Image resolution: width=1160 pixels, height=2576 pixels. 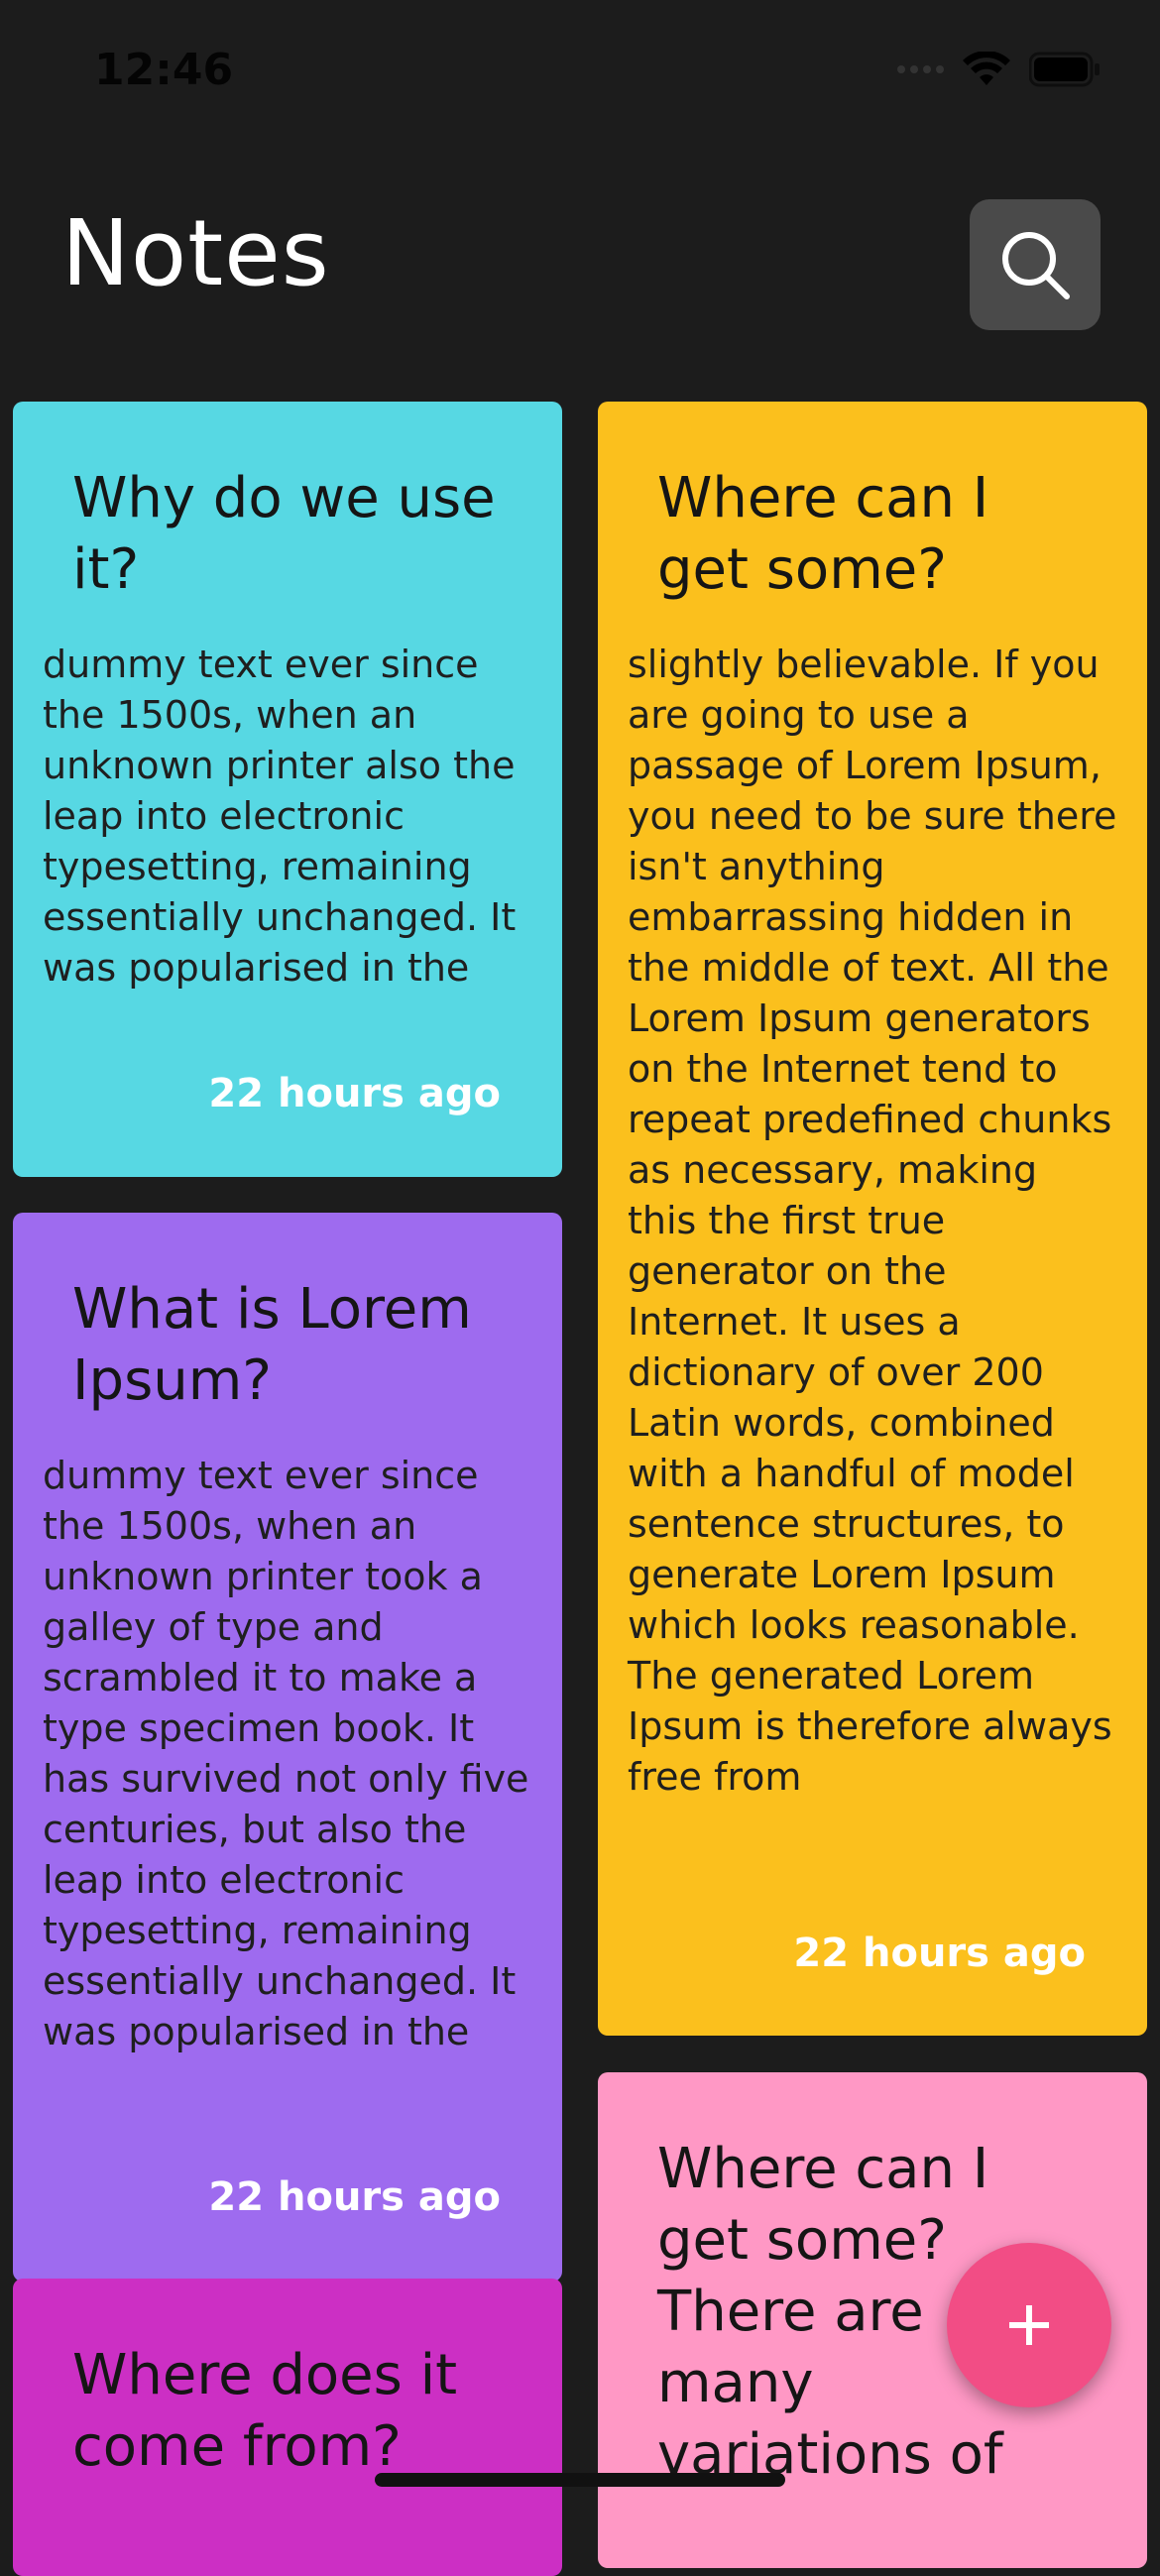 I want to click on note-title: Where can I get some?, so click(x=823, y=534).